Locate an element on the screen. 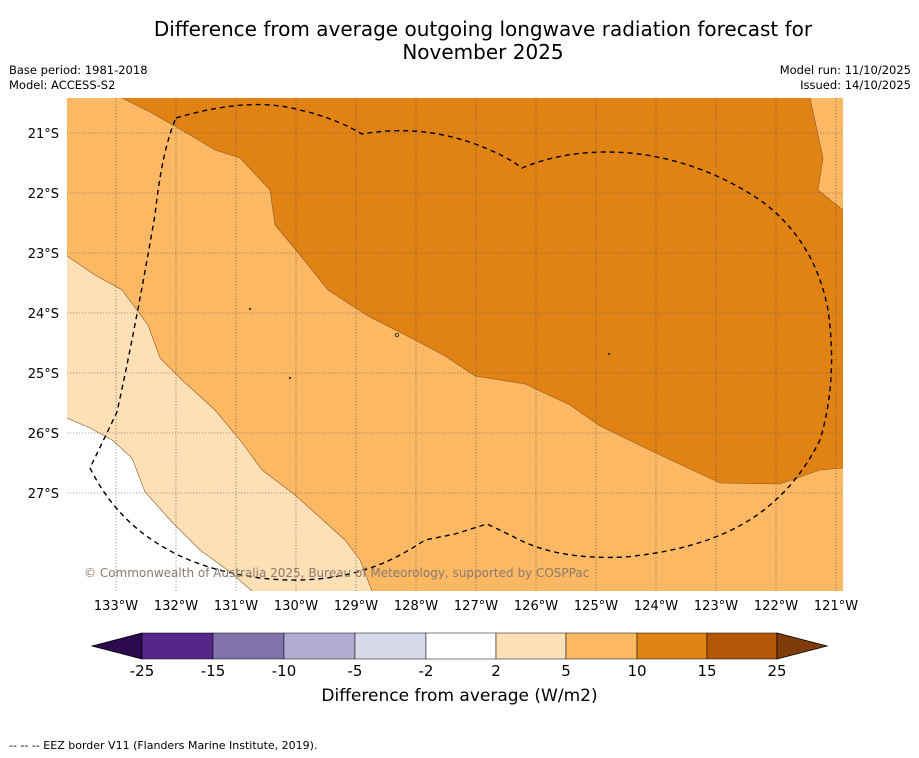 This screenshot has width=919, height=758. colorbar-tick: 25 is located at coordinates (776, 671).